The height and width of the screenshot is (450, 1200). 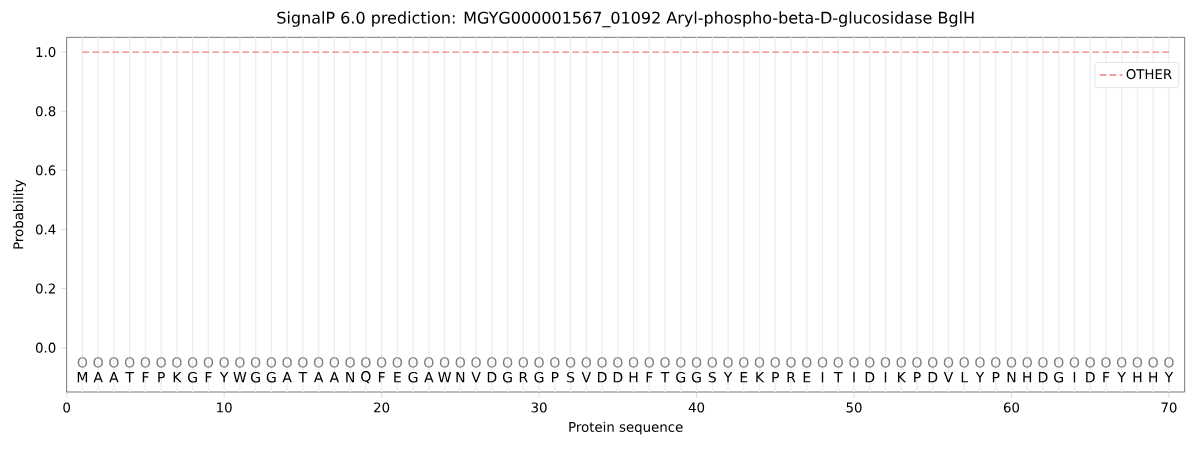 What do you see at coordinates (382, 407) in the screenshot?
I see `x-tick-label: 20` at bounding box center [382, 407].